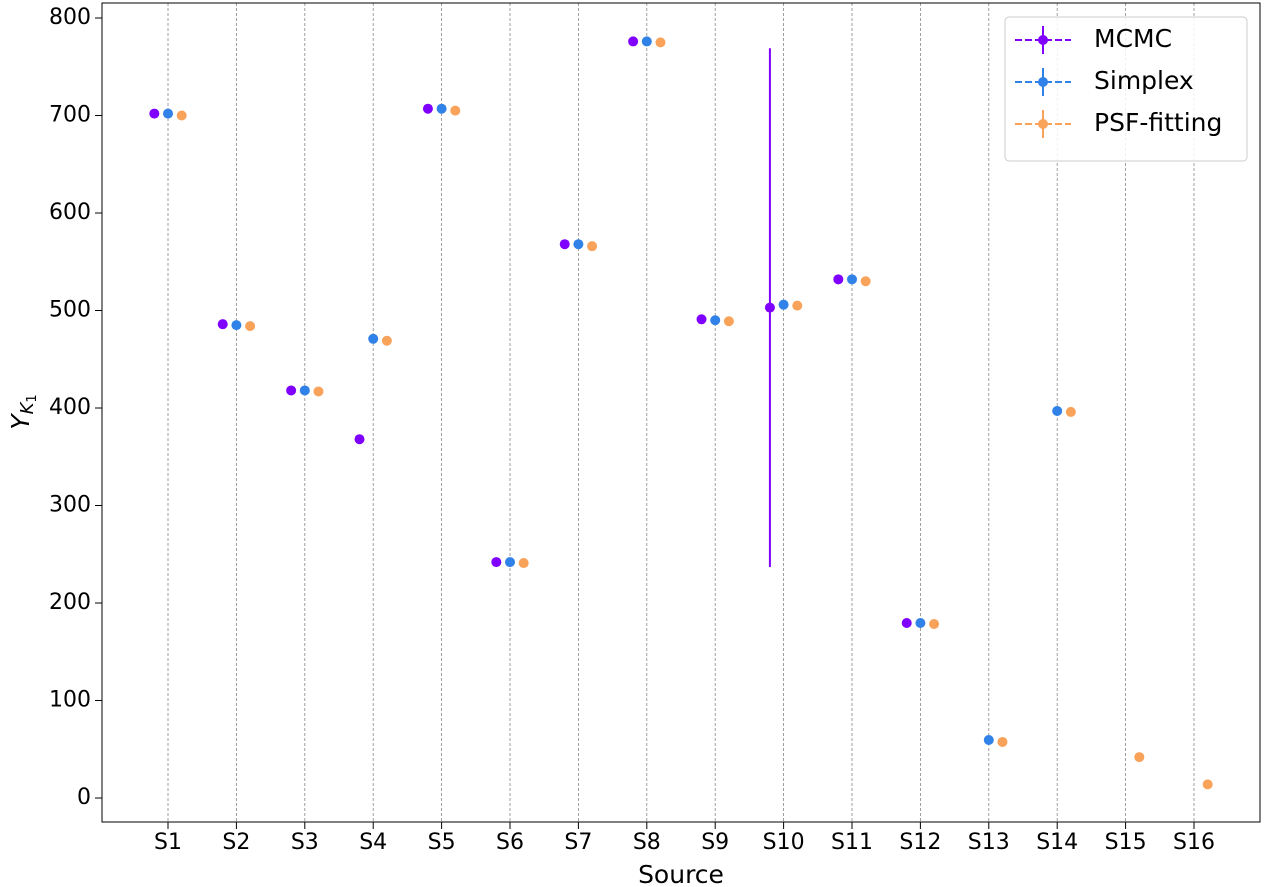  Describe the element at coordinates (1057, 842) in the screenshot. I see `x-tick-label: S14` at that location.